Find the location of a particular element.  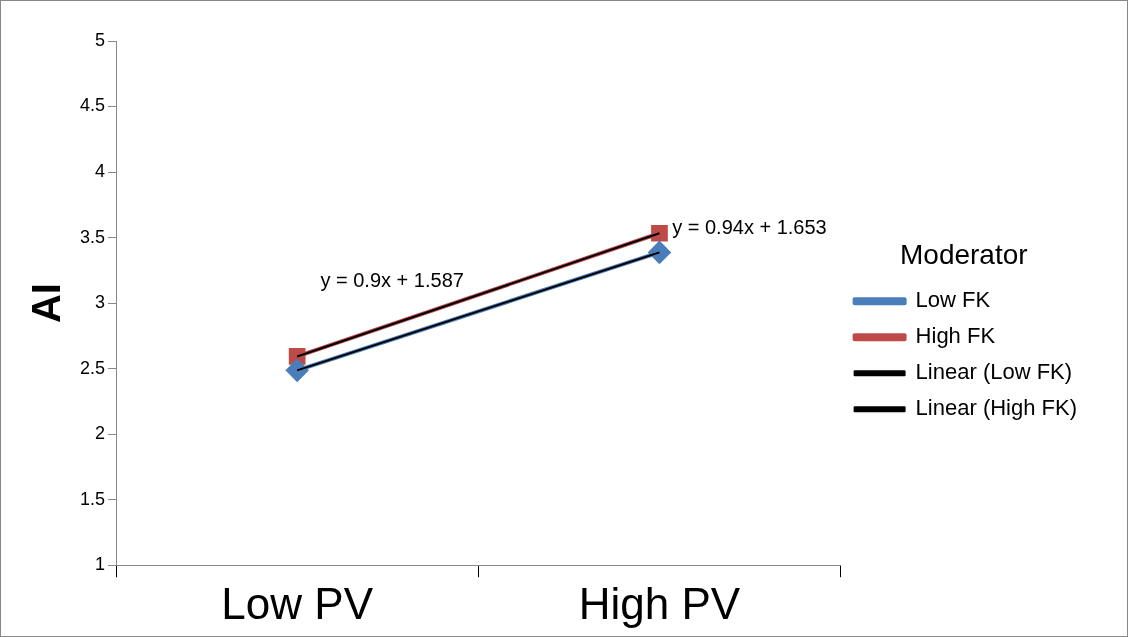

annotation: y = 0.9x + 1.587 is located at coordinates (392, 279).